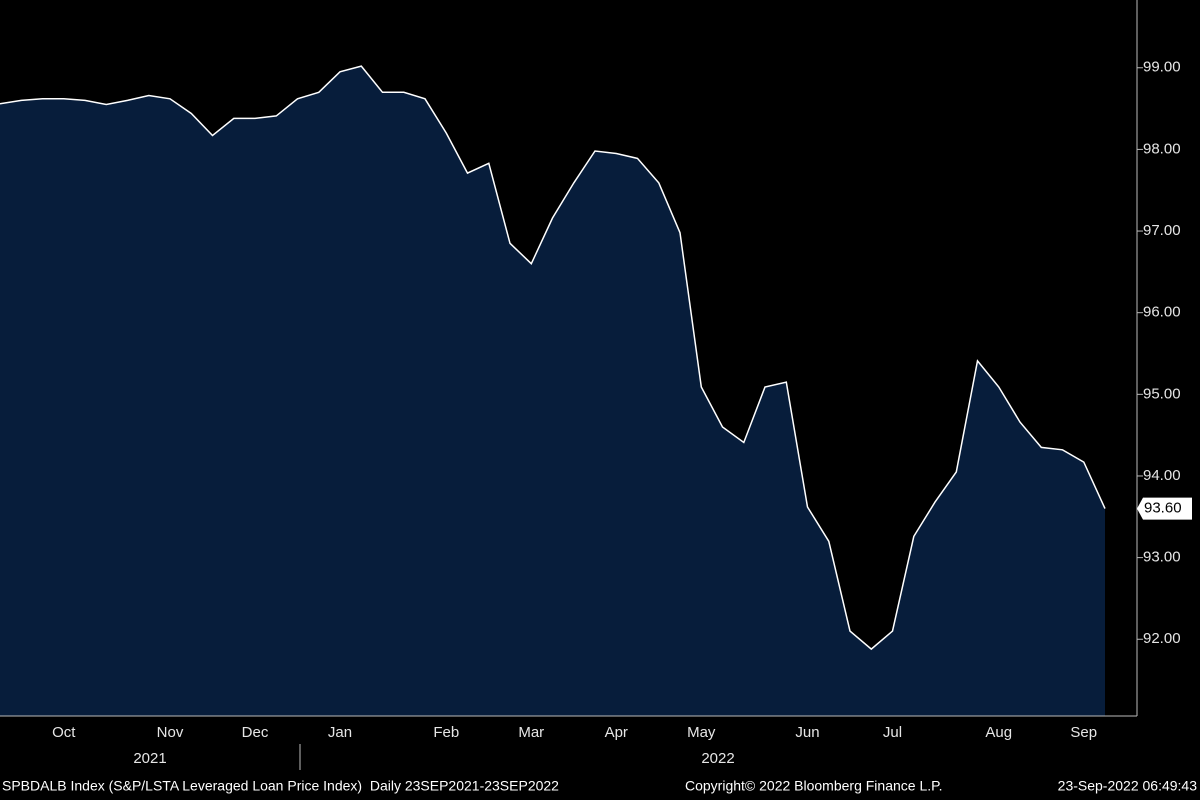  Describe the element at coordinates (1162, 638) in the screenshot. I see `y-tick-label: 92.00` at that location.